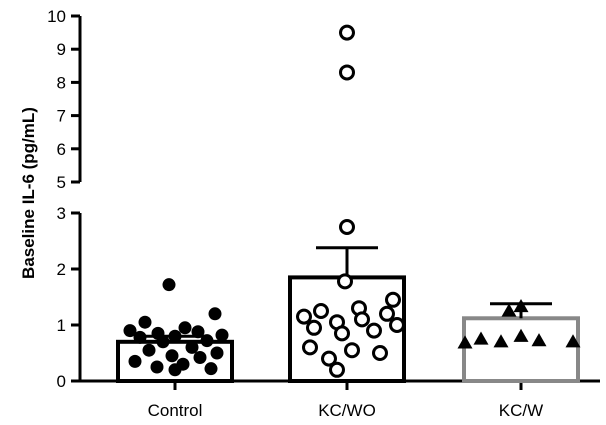 Image resolution: width=606 pixels, height=425 pixels. Describe the element at coordinates (61, 149) in the screenshot. I see `y-tick-label: 6` at that location.